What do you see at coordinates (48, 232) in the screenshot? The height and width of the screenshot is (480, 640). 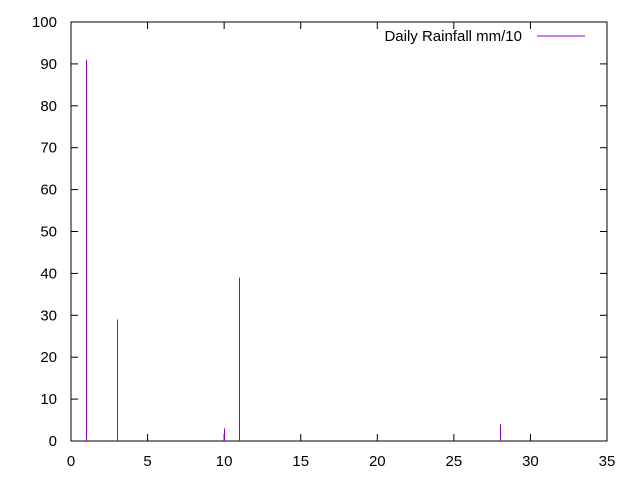 I see `y-tick-label: 50` at bounding box center [48, 232].